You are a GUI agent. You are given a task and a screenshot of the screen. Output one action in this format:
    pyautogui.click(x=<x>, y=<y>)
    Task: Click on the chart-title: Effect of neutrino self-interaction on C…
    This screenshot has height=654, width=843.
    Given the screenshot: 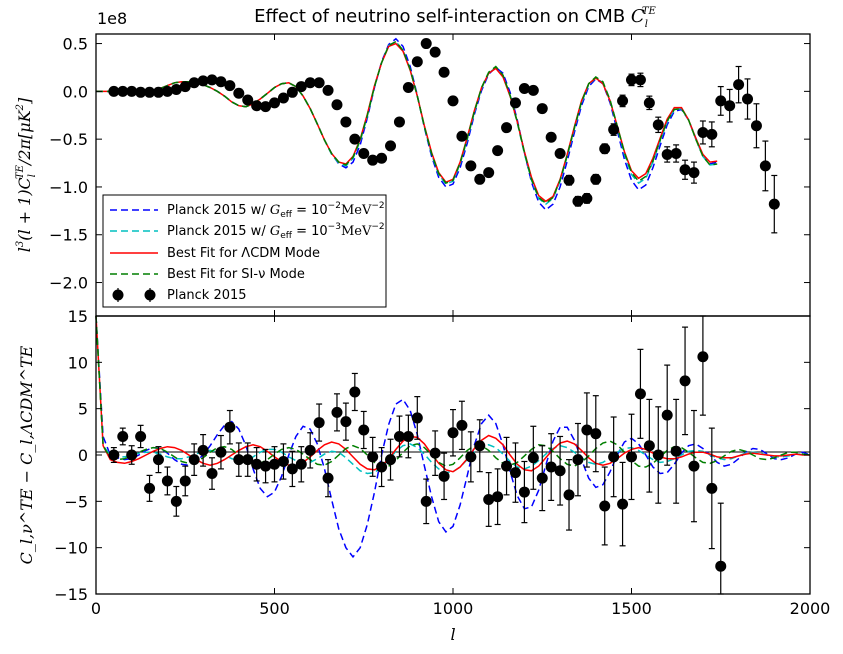 What is the action you would take?
    pyautogui.click(x=455, y=18)
    